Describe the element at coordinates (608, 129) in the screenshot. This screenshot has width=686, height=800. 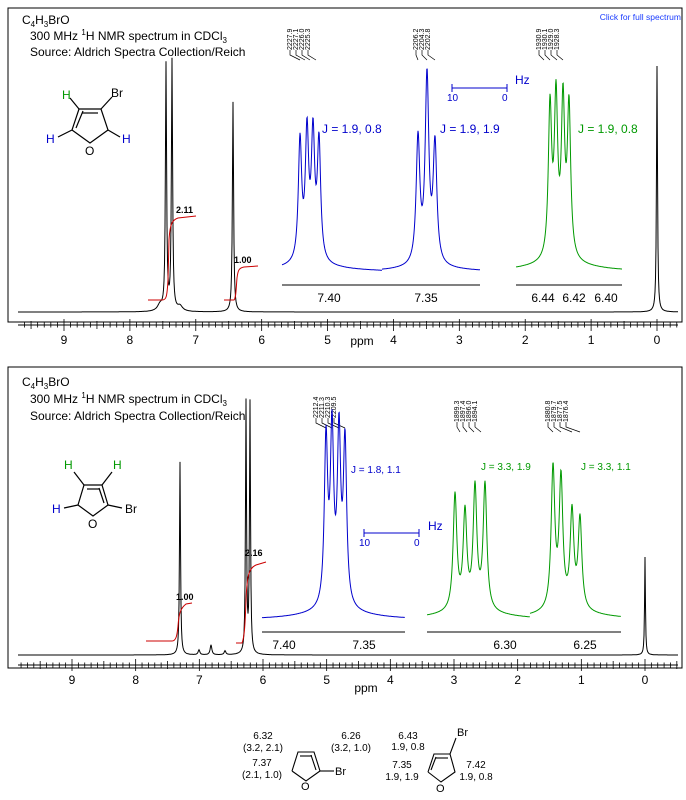
I see `top-j-label-3: J = 1.9, 0.8` at that location.